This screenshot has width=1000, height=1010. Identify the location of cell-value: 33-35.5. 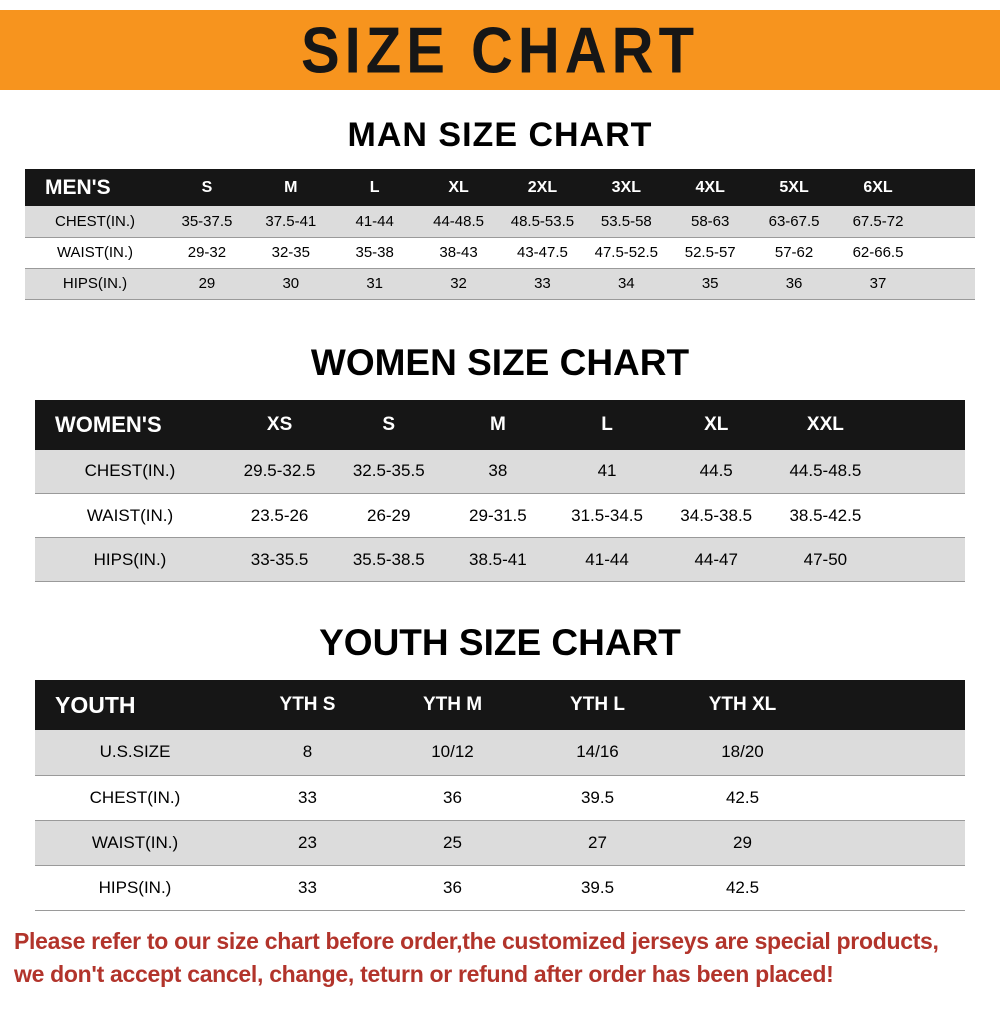
(280, 559).